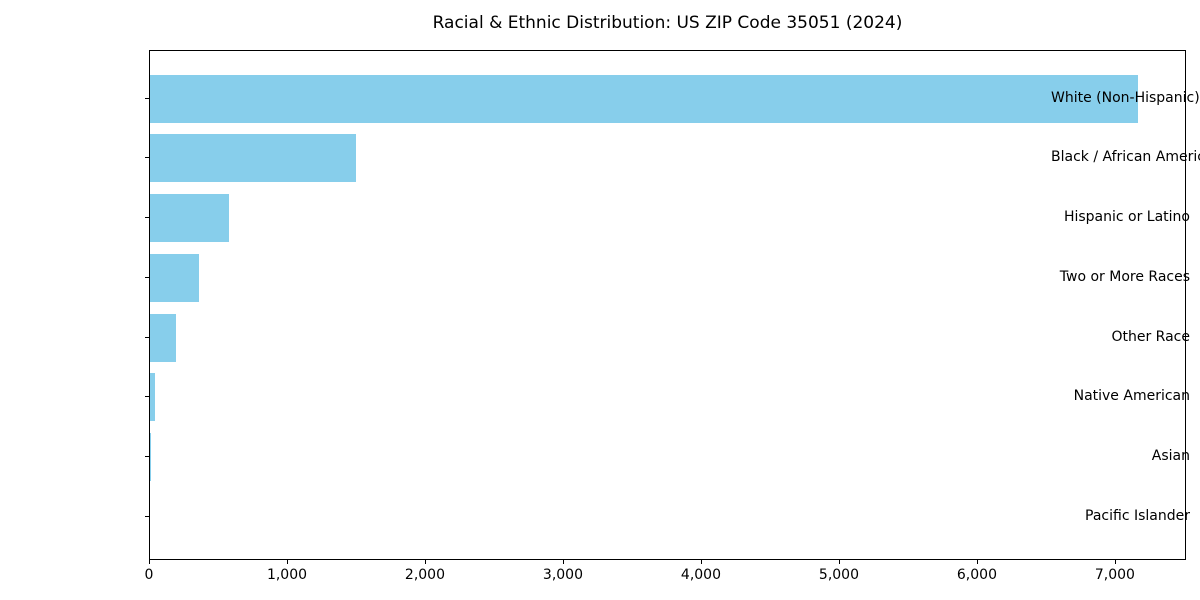 The width and height of the screenshot is (1200, 600). I want to click on bar-black-african-american, so click(253, 158).